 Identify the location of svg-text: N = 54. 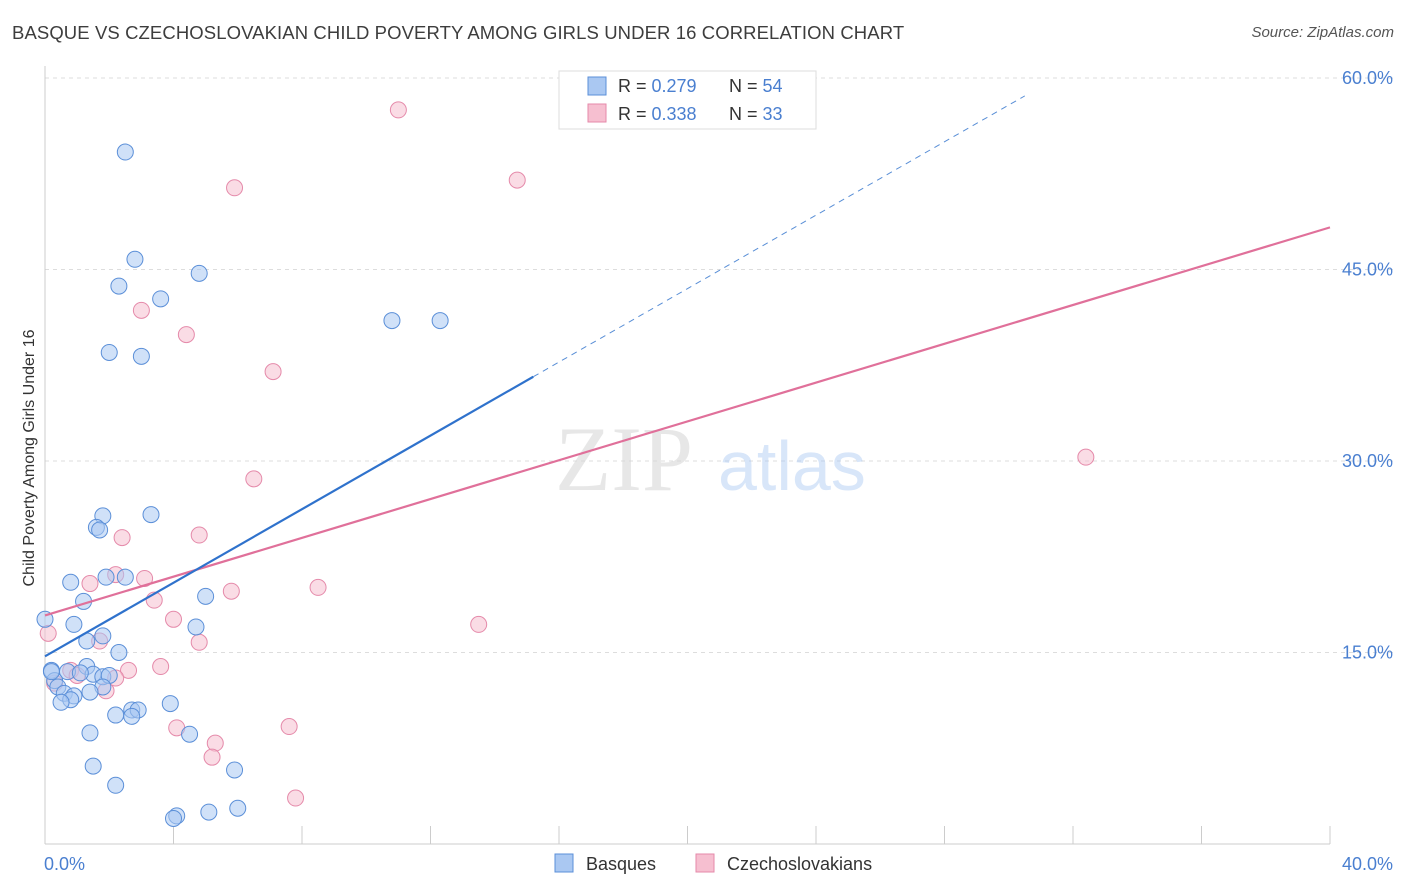
(756, 86).